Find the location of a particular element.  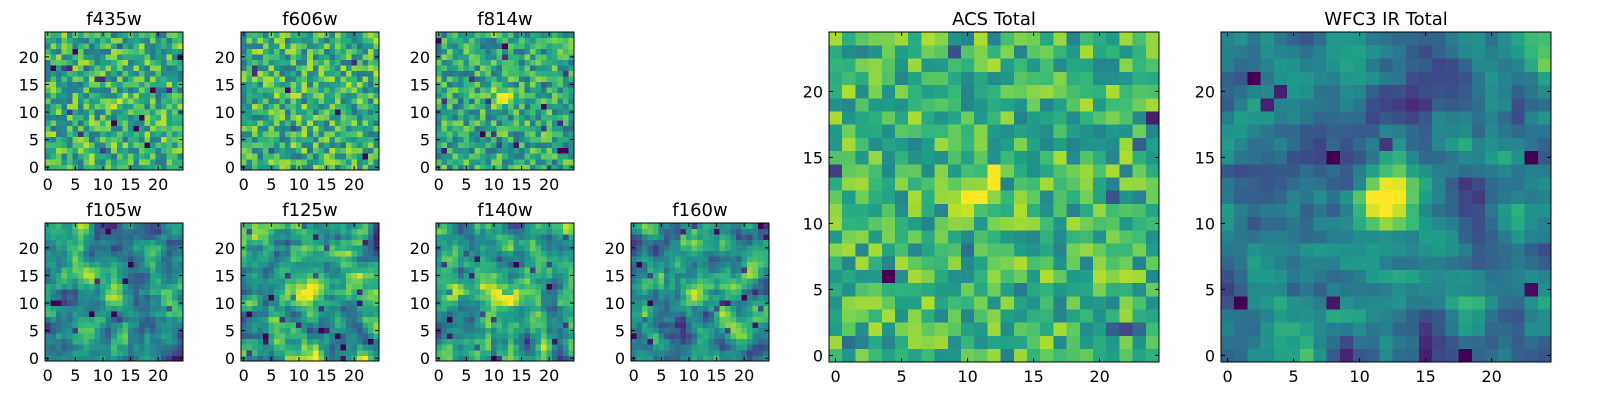

y-tick-label: 15 is located at coordinates (615, 275).